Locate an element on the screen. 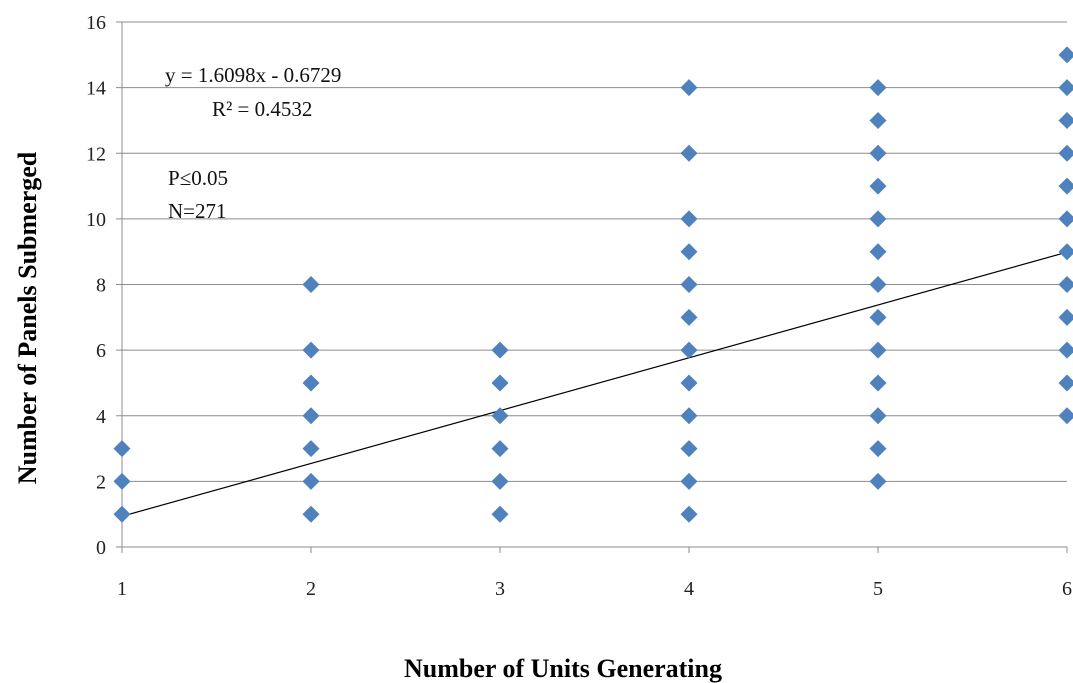  y-tick-label-4: 4 is located at coordinates (101, 417).